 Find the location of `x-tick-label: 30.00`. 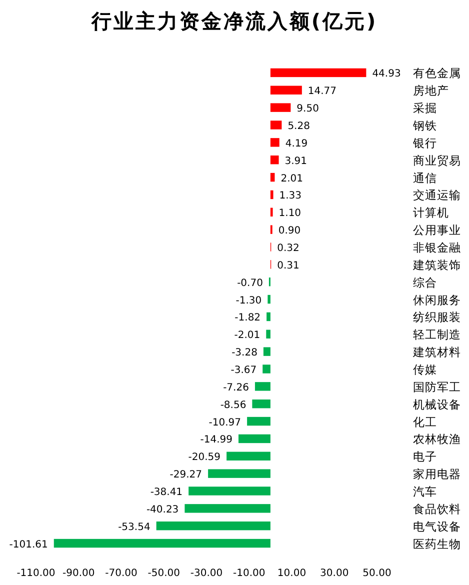

x-tick-label: 30.00 is located at coordinates (334, 573).